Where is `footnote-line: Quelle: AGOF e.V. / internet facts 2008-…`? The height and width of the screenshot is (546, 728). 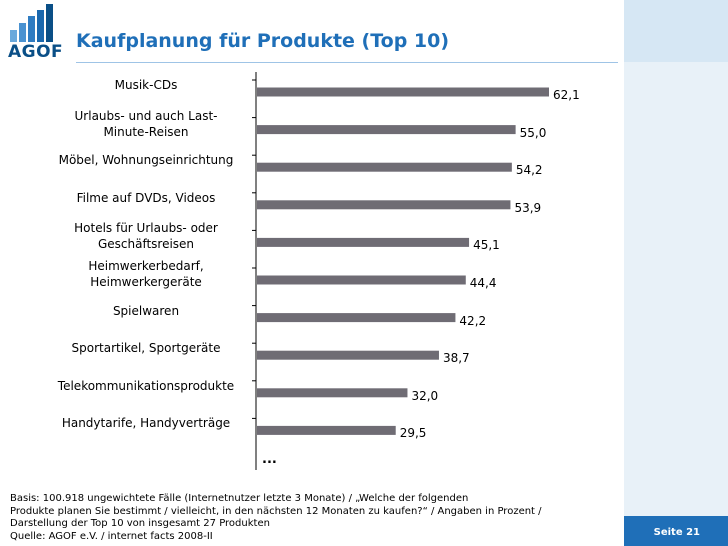
footnote-line: Quelle: AGOF e.V. / internet facts 2008-… is located at coordinates (111, 536).